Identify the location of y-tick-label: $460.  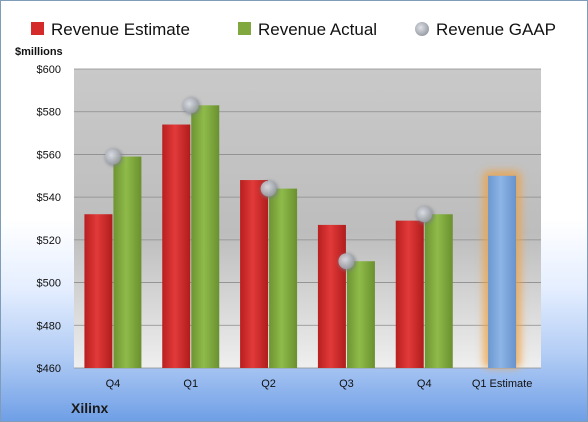
(49, 369).